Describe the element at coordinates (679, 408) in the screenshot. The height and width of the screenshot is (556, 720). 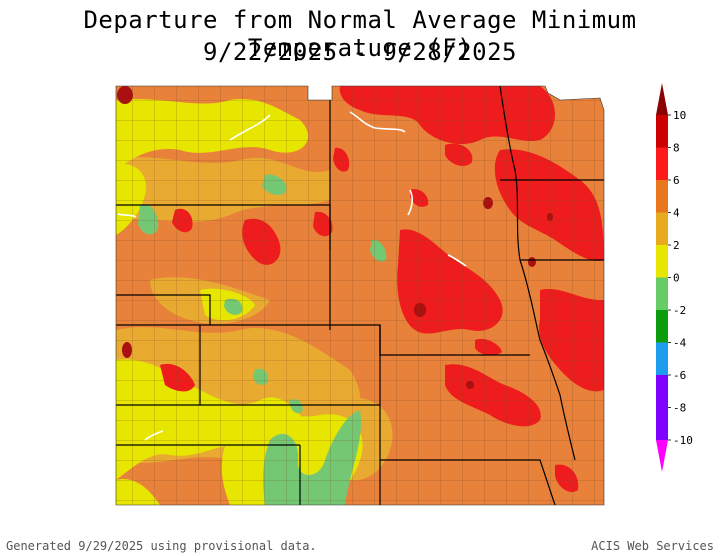
I see `legend-tick-label: -8` at that location.